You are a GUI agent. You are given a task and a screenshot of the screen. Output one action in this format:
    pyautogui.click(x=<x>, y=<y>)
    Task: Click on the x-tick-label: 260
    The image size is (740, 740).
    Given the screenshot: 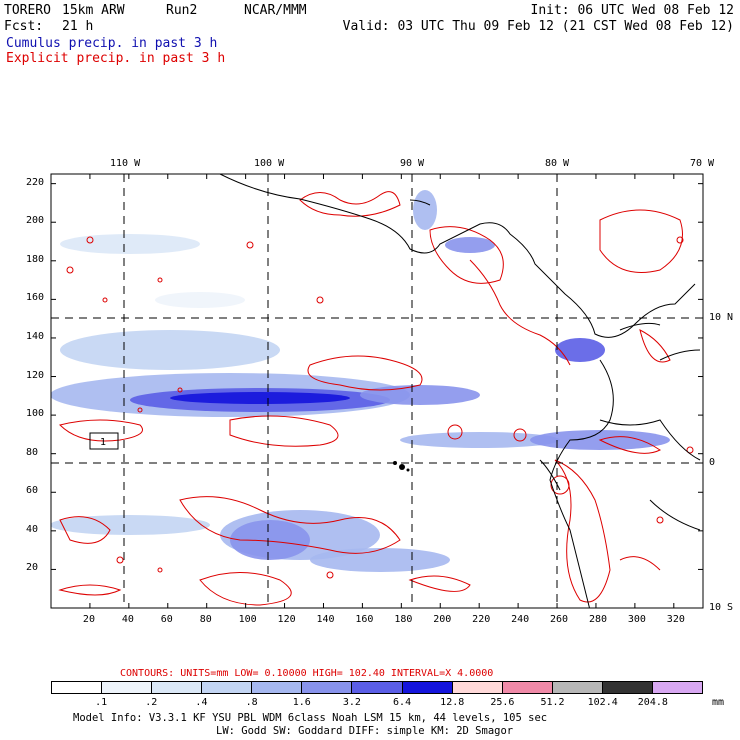 What is the action you would take?
    pyautogui.click(x=559, y=619)
    